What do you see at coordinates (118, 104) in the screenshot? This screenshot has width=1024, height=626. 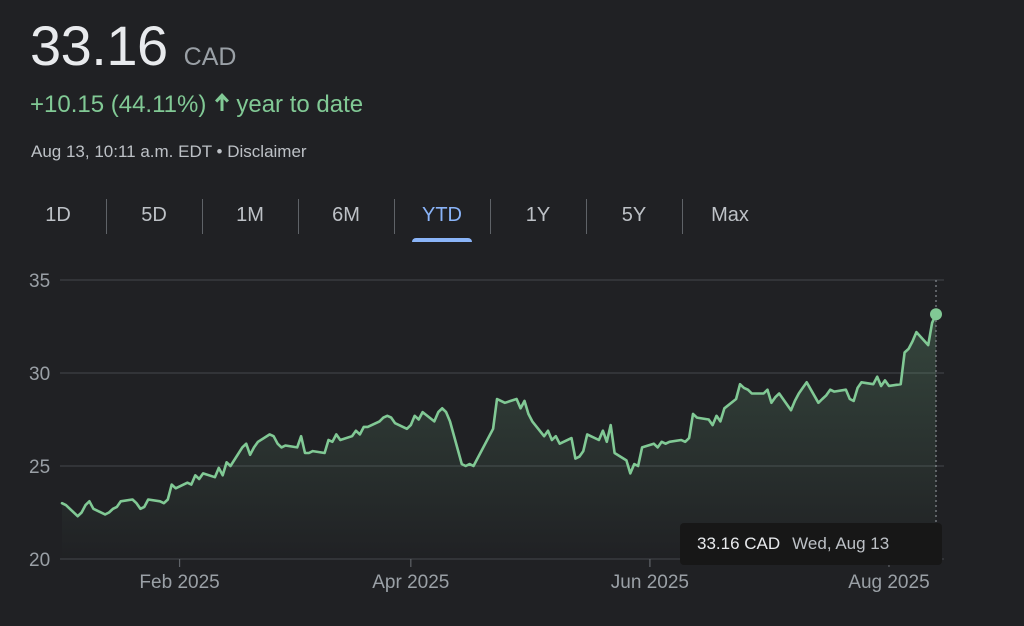 I see `price-change: +10.15 (44.11%)` at bounding box center [118, 104].